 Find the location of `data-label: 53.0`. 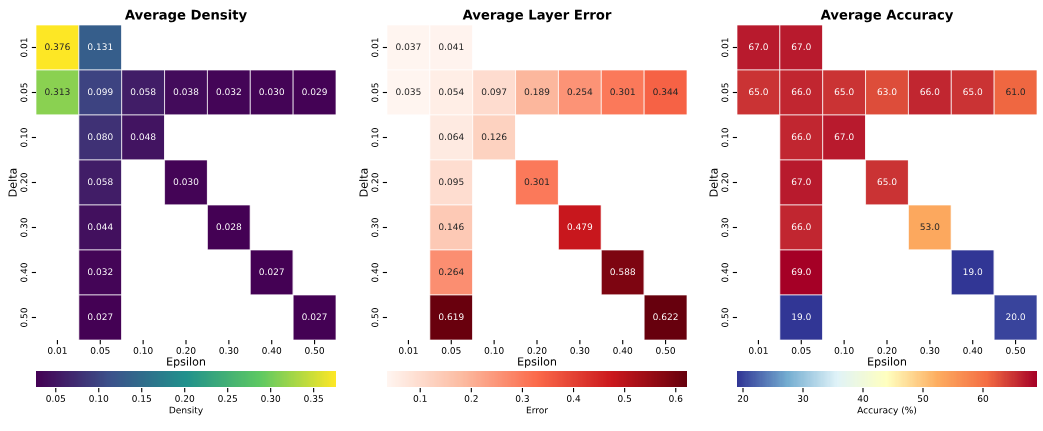

data-label: 53.0 is located at coordinates (930, 227).